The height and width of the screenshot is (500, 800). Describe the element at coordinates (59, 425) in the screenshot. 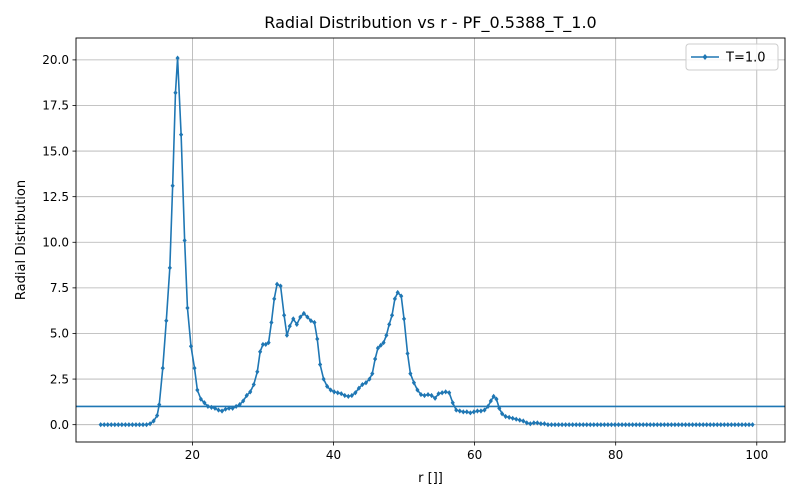

I see `y-tick-label: 0.0` at that location.